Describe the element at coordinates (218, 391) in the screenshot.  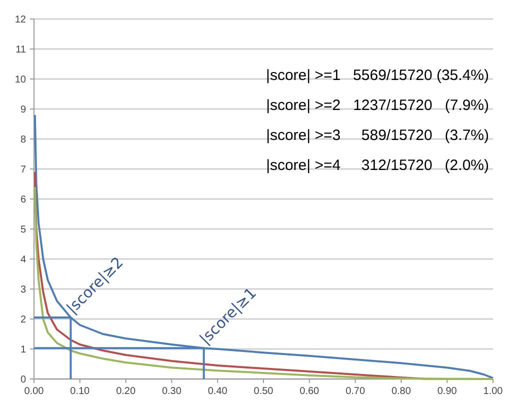
I see `x-tick-label: 0.40` at that location.